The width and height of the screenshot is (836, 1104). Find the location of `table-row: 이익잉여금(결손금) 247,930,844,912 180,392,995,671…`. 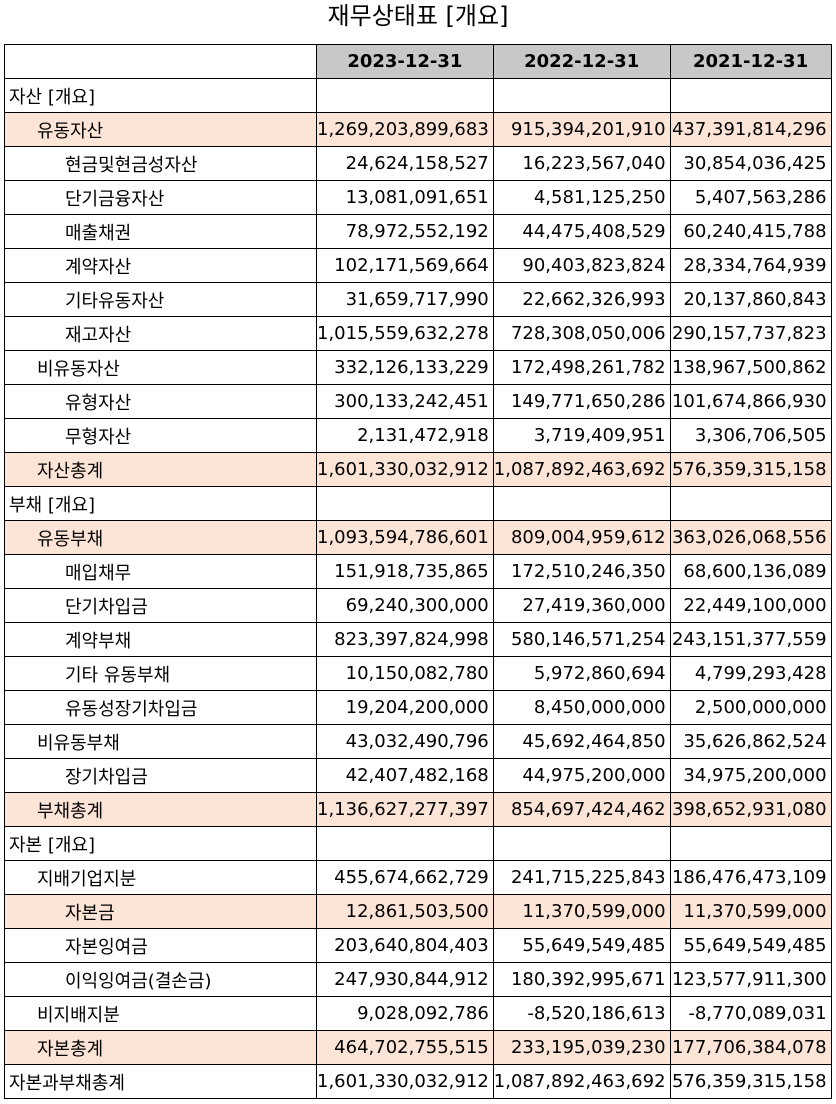

table-row: 이익잉여금(결손금) 247,930,844,912 180,392,995,671… is located at coordinates (418, 979).